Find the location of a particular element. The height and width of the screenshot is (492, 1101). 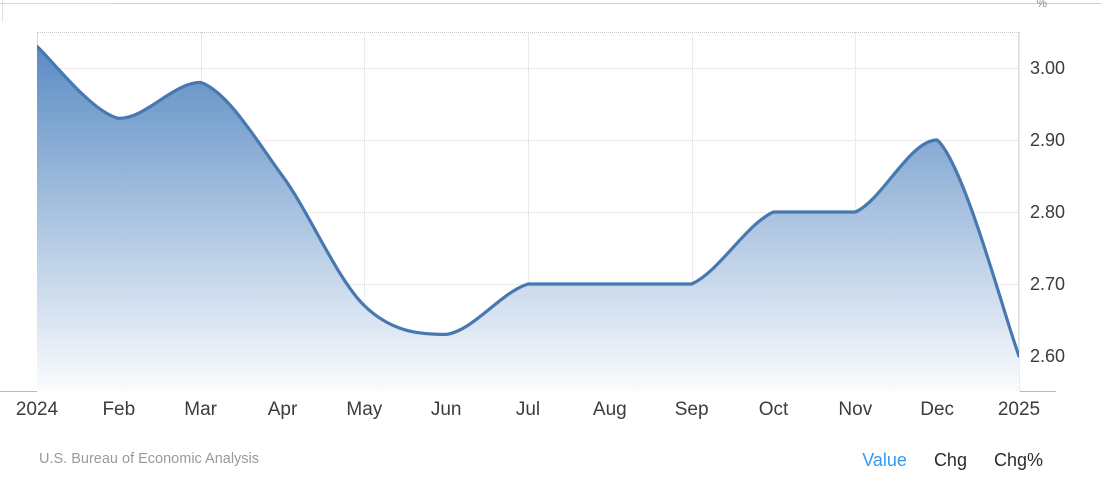

x-axis-tick-label: Mar is located at coordinates (201, 409).